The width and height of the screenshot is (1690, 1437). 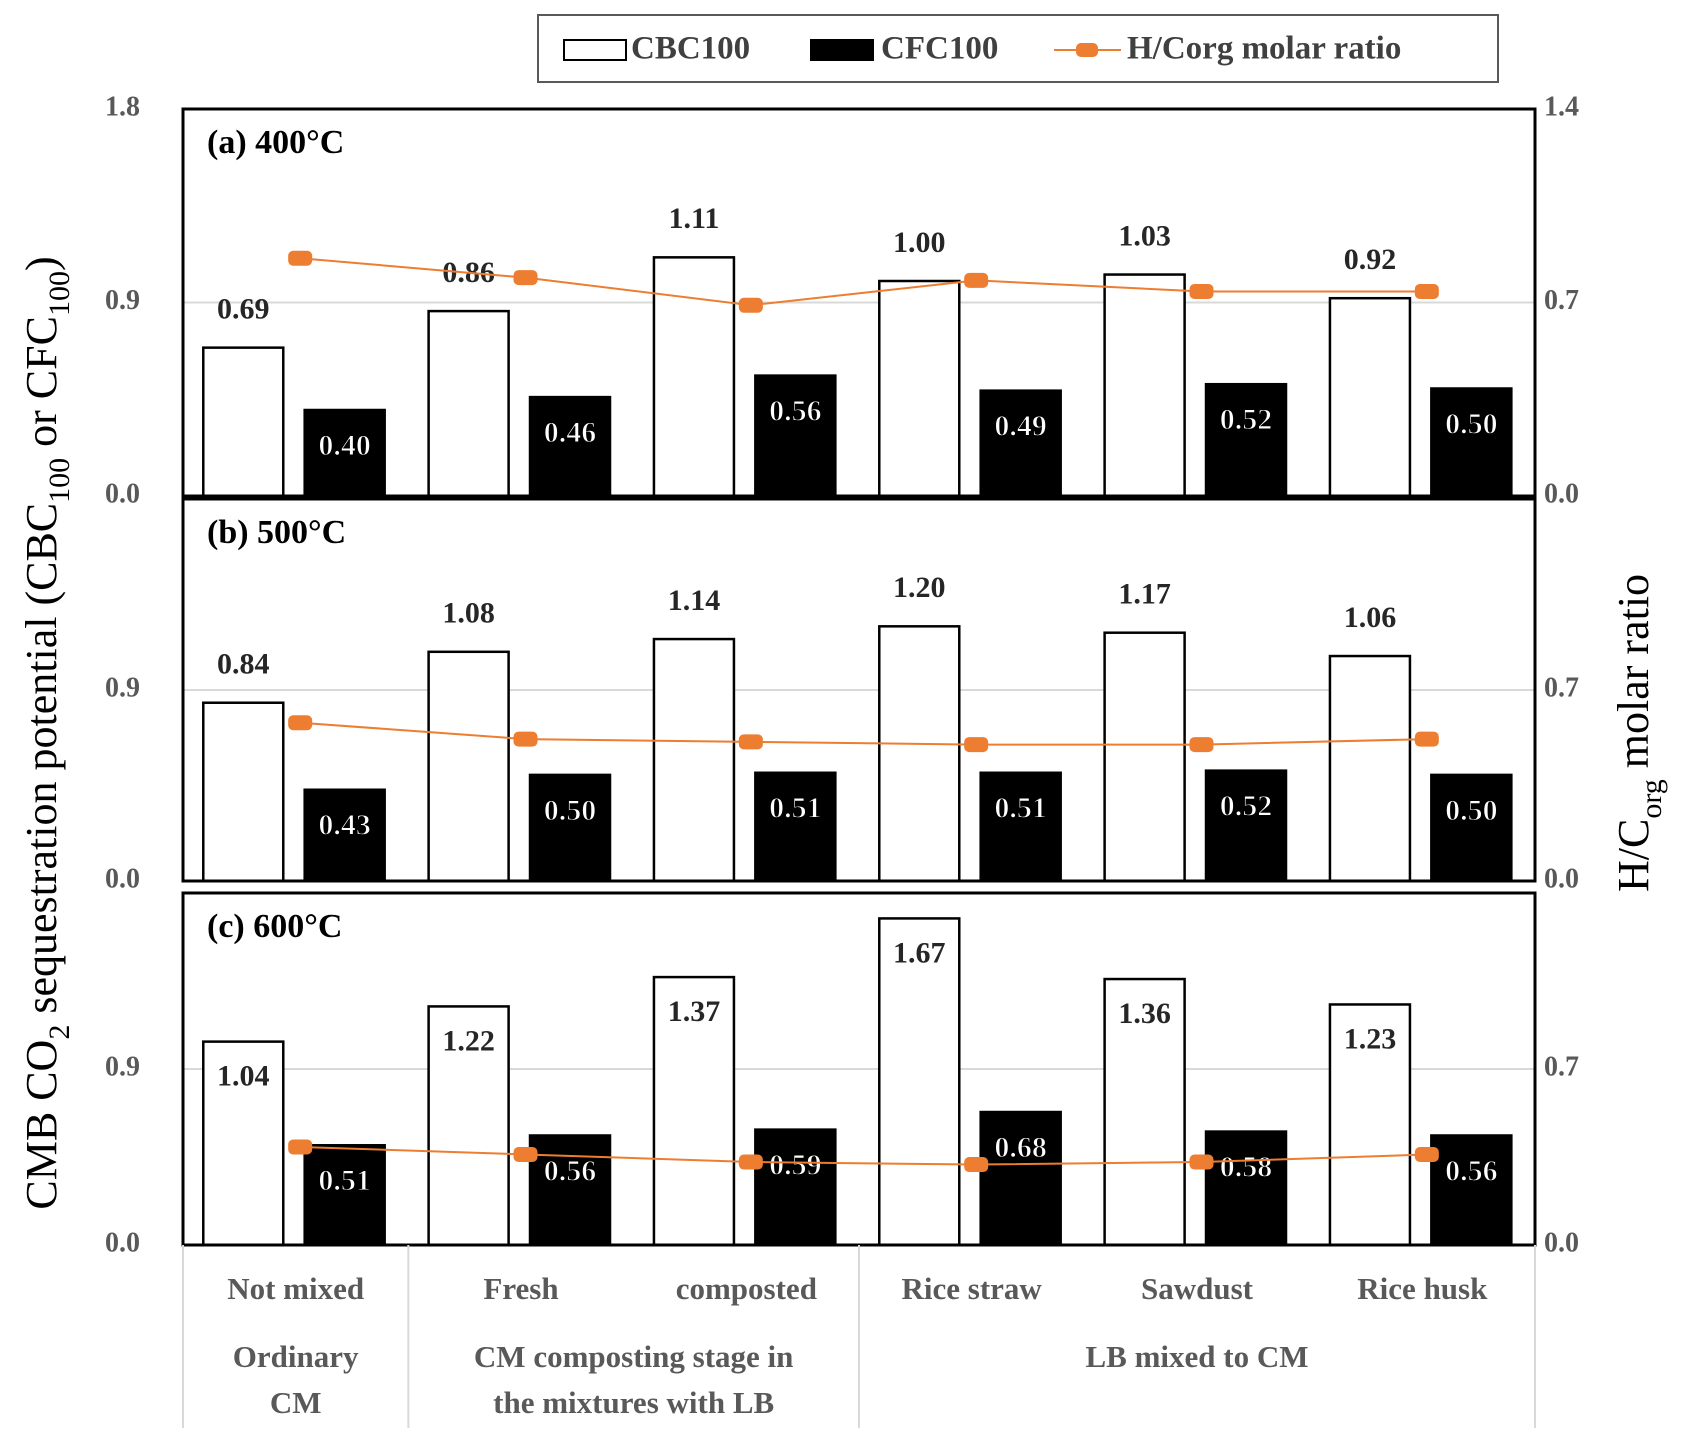 What do you see at coordinates (972, 1288) in the screenshot?
I see `x-tick-label: Rice straw` at bounding box center [972, 1288].